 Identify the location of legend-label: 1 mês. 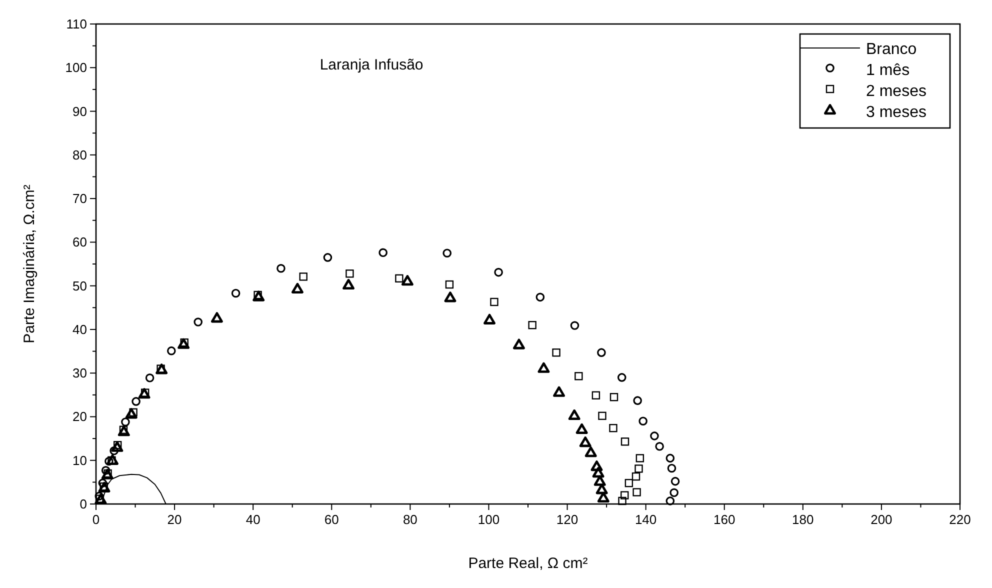
(888, 70).